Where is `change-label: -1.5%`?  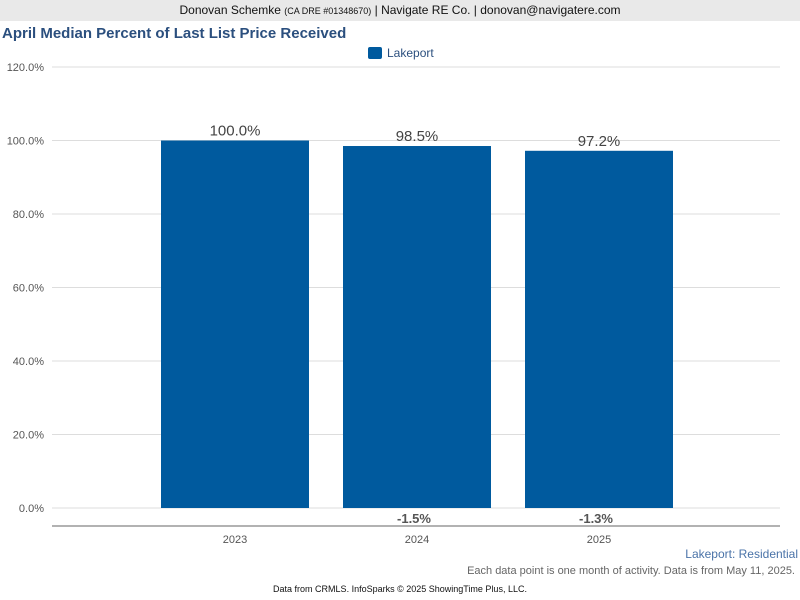 change-label: -1.5% is located at coordinates (414, 518).